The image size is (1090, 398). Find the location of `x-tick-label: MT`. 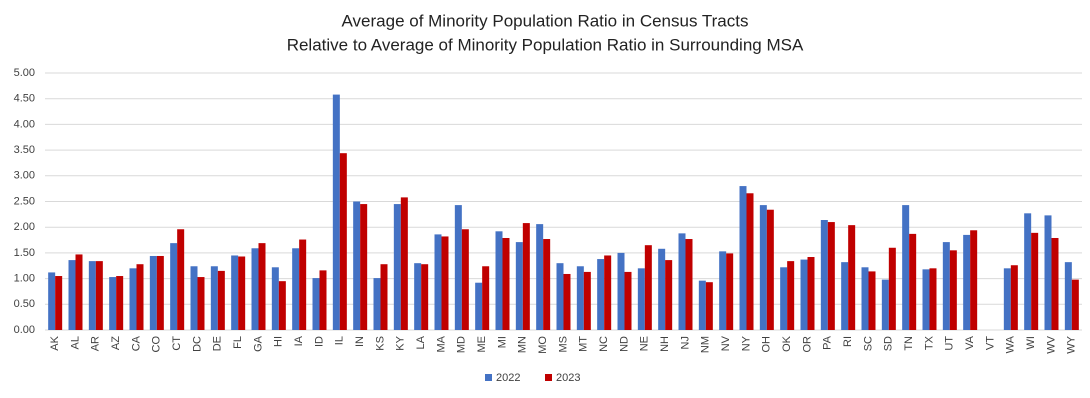

x-tick-label: MT is located at coordinates (584, 344).